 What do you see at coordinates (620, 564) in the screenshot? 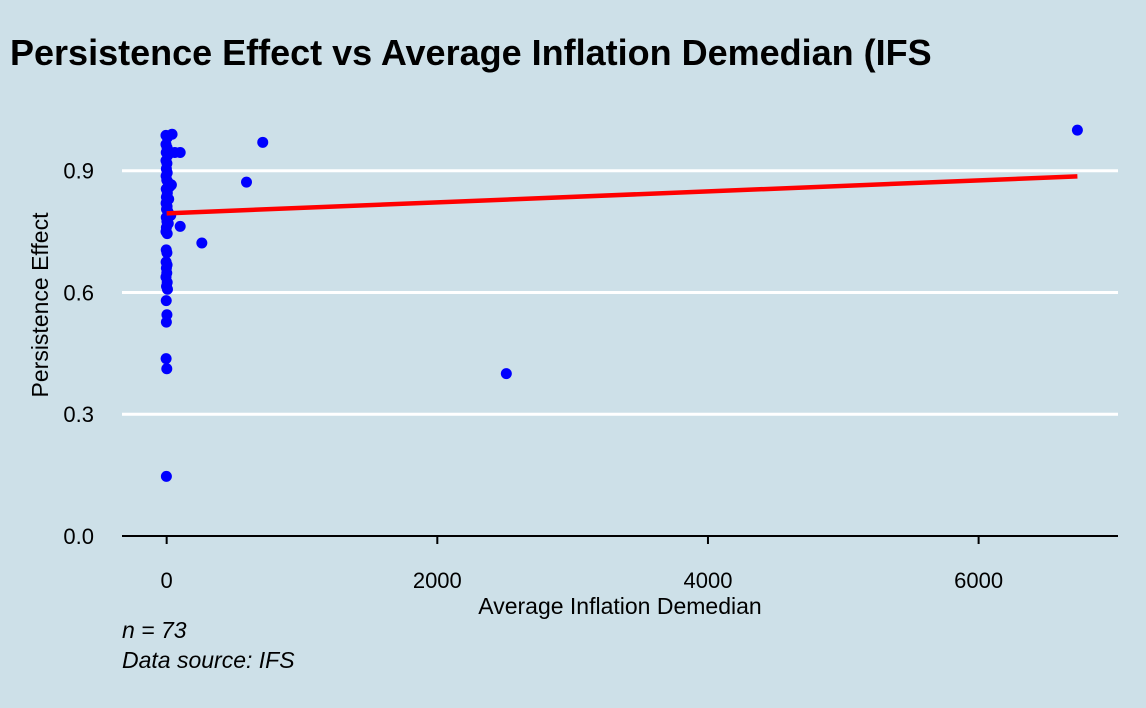
I see `x-axis: 0 2000 4000 6000` at bounding box center [620, 564].